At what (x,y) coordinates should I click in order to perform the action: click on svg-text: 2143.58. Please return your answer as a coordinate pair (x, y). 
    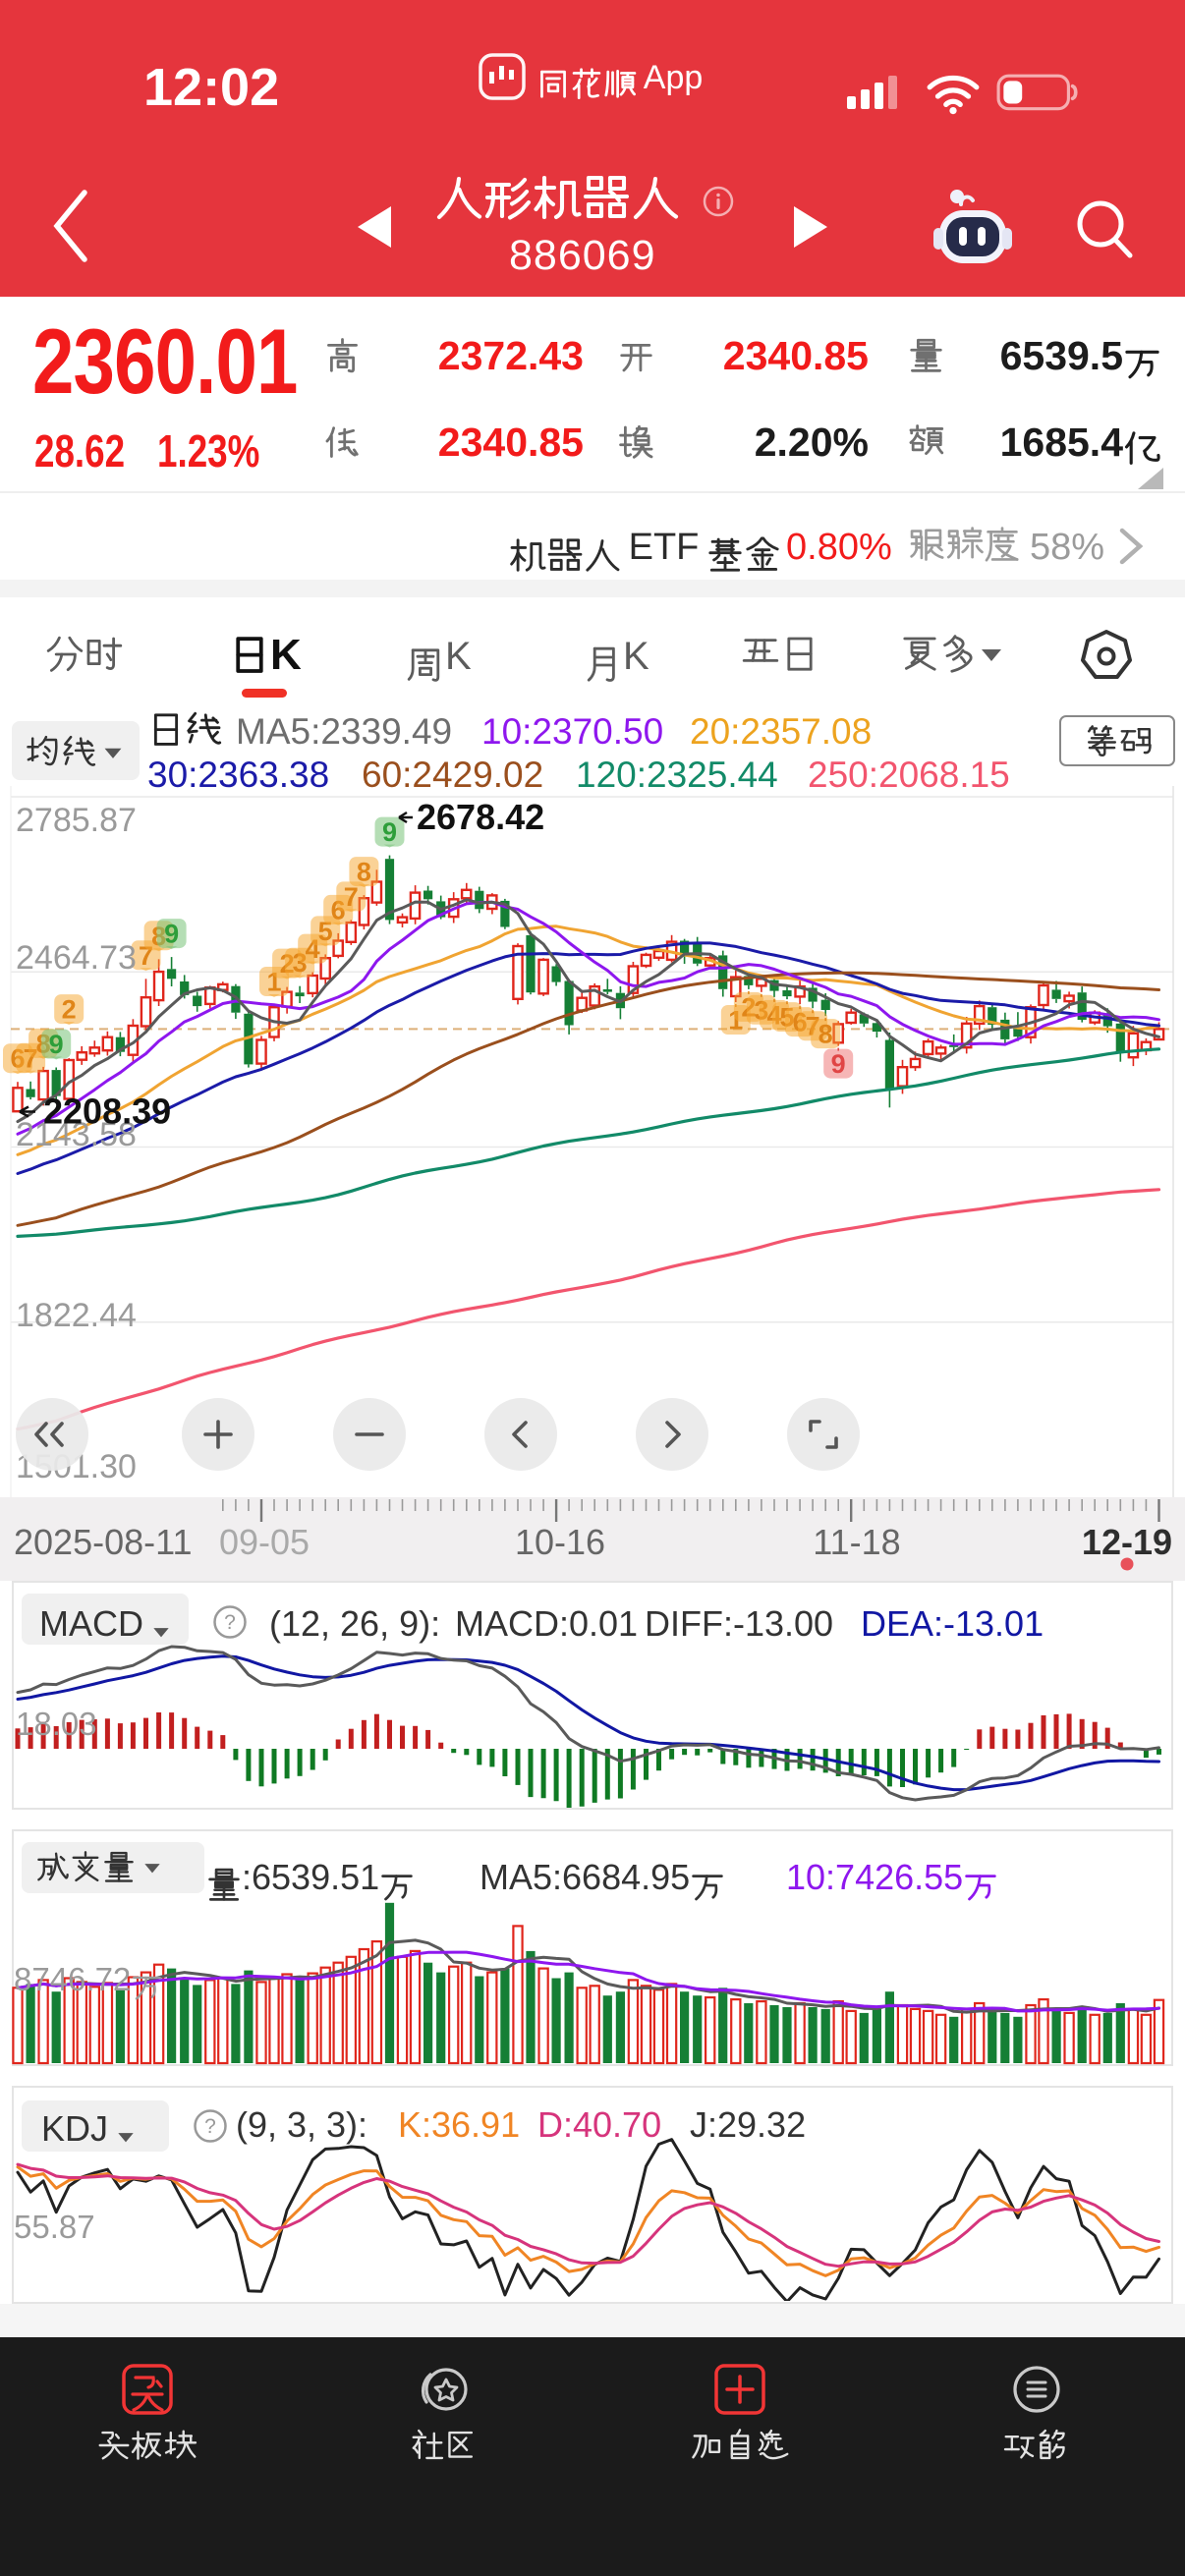
    Looking at the image, I should click on (76, 1134).